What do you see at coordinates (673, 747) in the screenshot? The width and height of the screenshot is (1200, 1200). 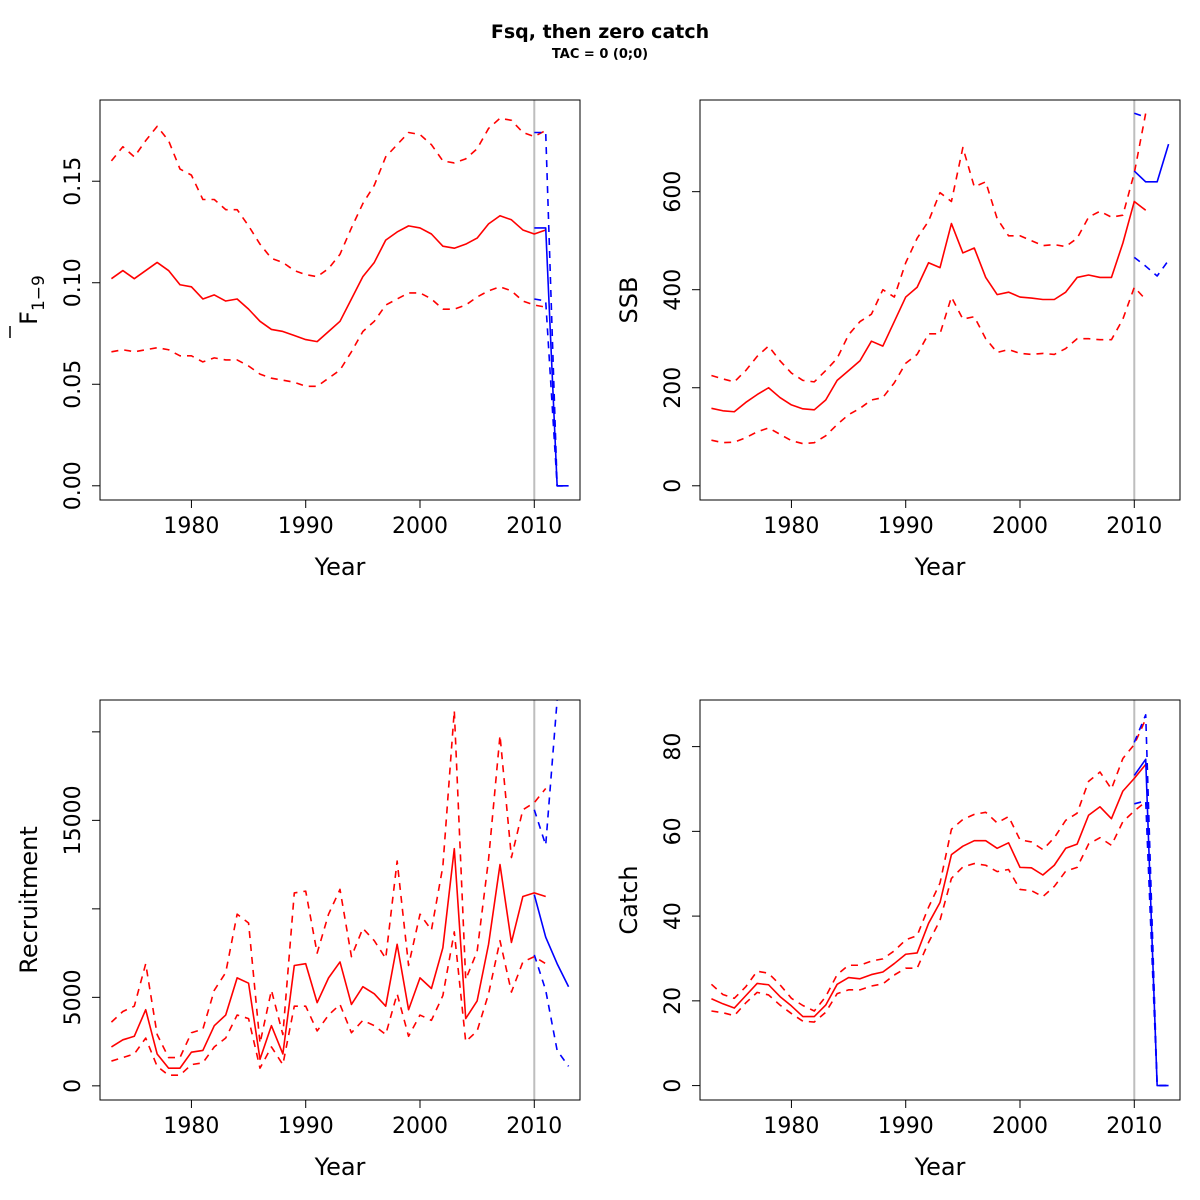 I see `y-tick-label-4: 80` at bounding box center [673, 747].